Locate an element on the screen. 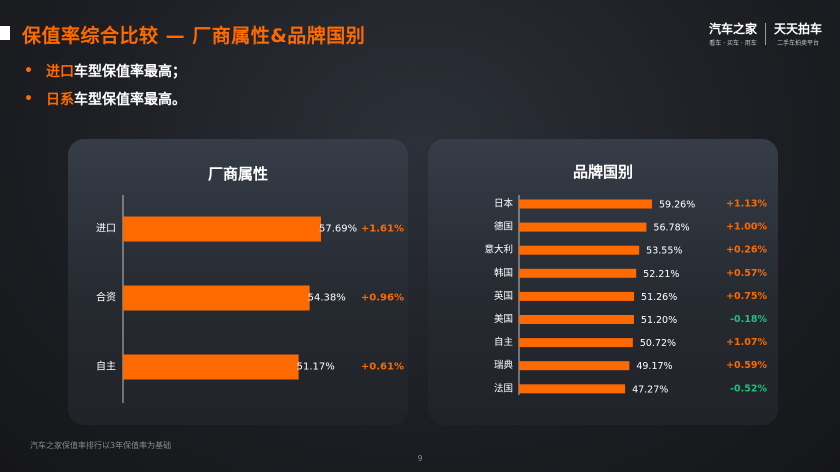 The height and width of the screenshot is (472, 840). change-label: +0.75% is located at coordinates (746, 296).